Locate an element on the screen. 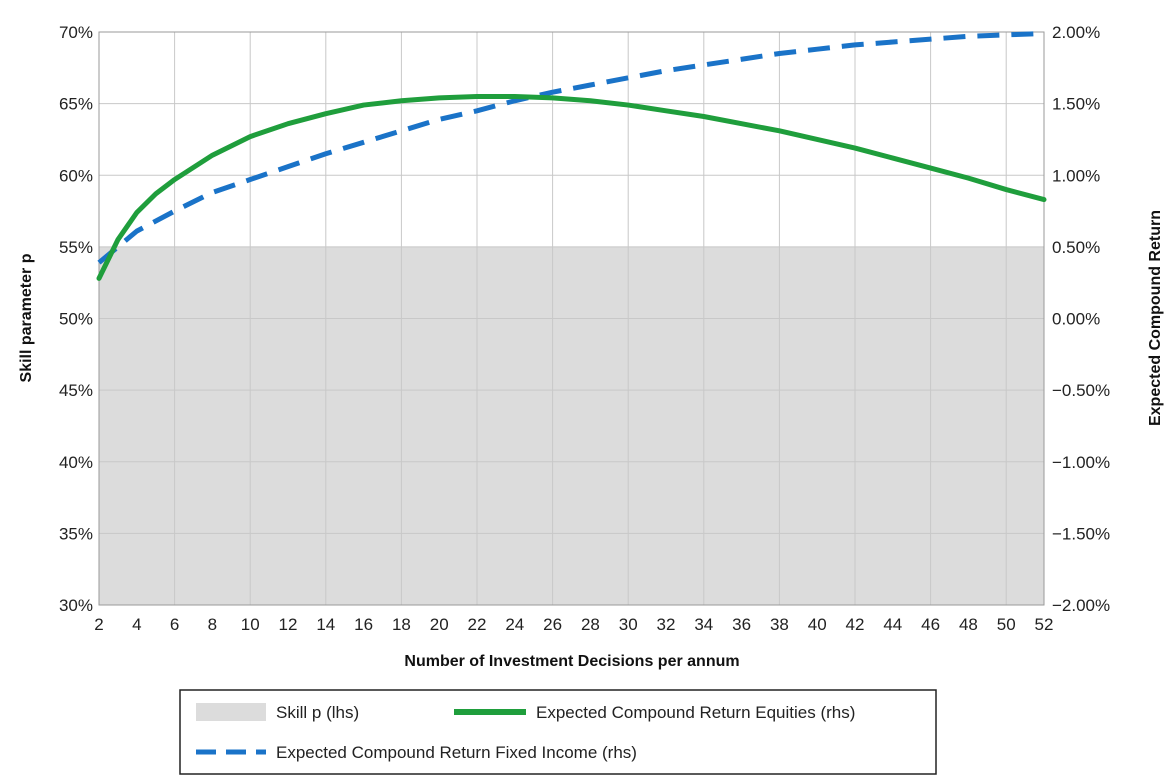 This screenshot has height=780, width=1176. y-right-tick-label: 0.50% is located at coordinates (1076, 247).